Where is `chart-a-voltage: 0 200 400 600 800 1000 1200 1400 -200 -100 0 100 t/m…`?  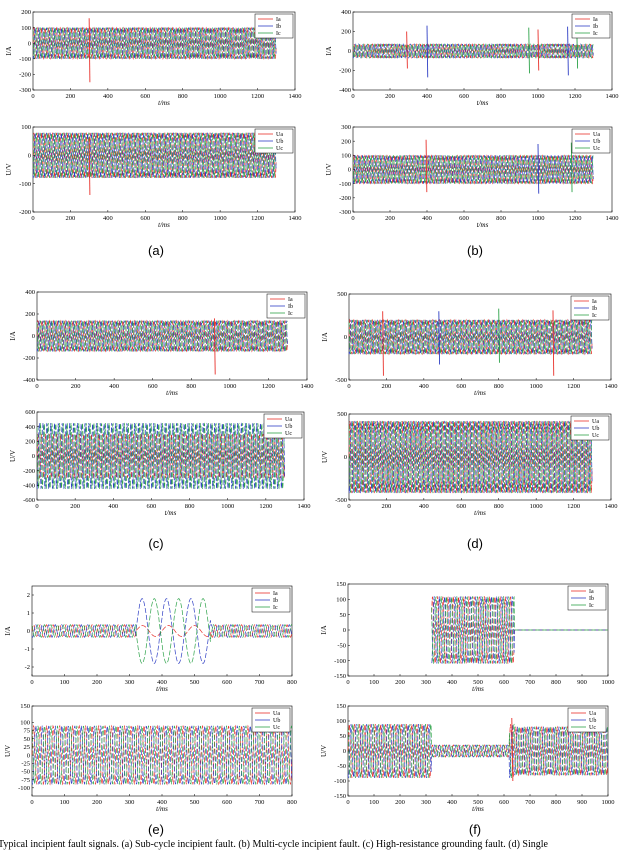 chart-a-voltage: 0 200 400 600 800 1000 1200 1400 -200 -100 0 100 t/m… is located at coordinates (153, 176).